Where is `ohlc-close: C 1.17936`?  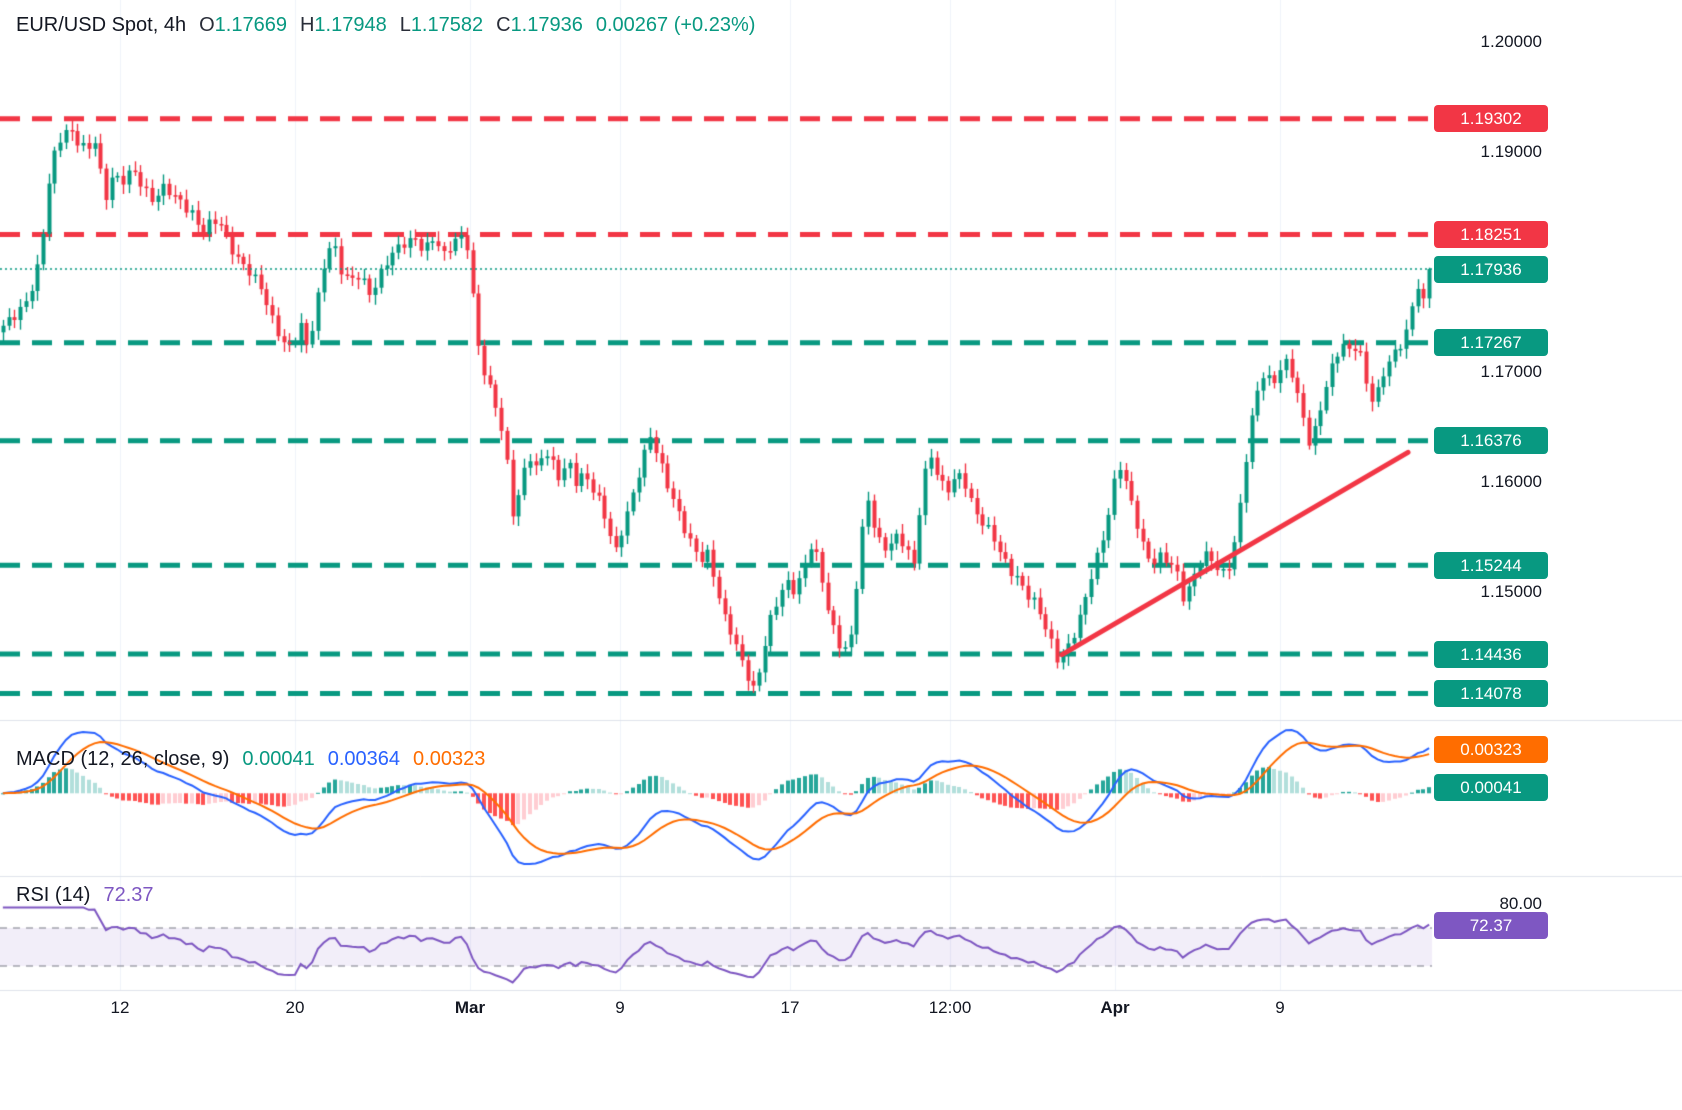
ohlc-close: C 1.17936 is located at coordinates (539, 25).